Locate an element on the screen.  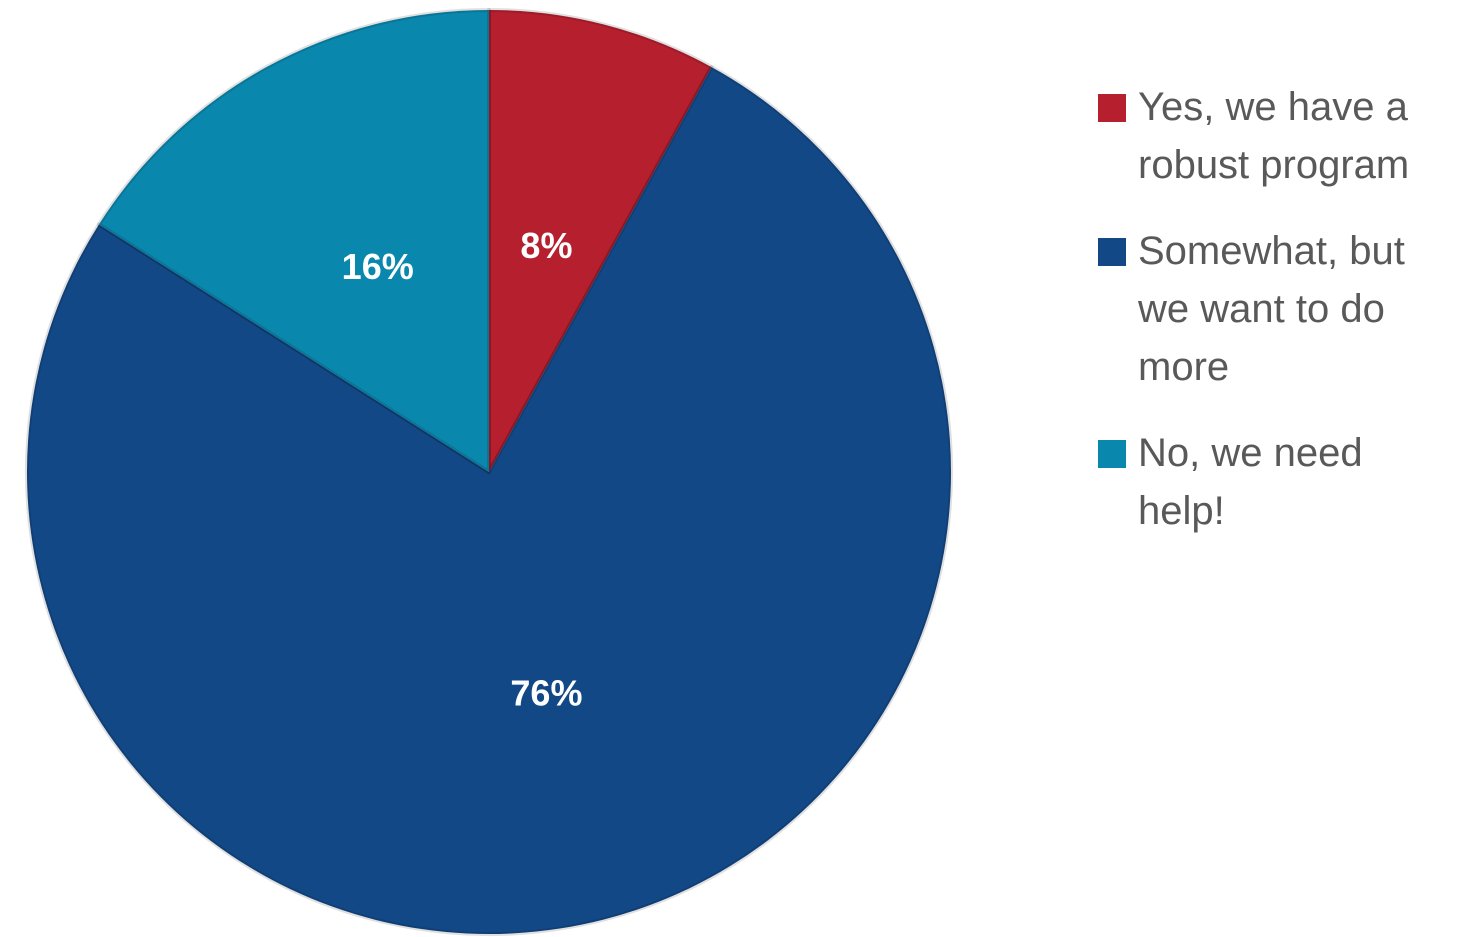
legend-item-yes: Yes, we have a robust program is located at coordinates (1278, 136).